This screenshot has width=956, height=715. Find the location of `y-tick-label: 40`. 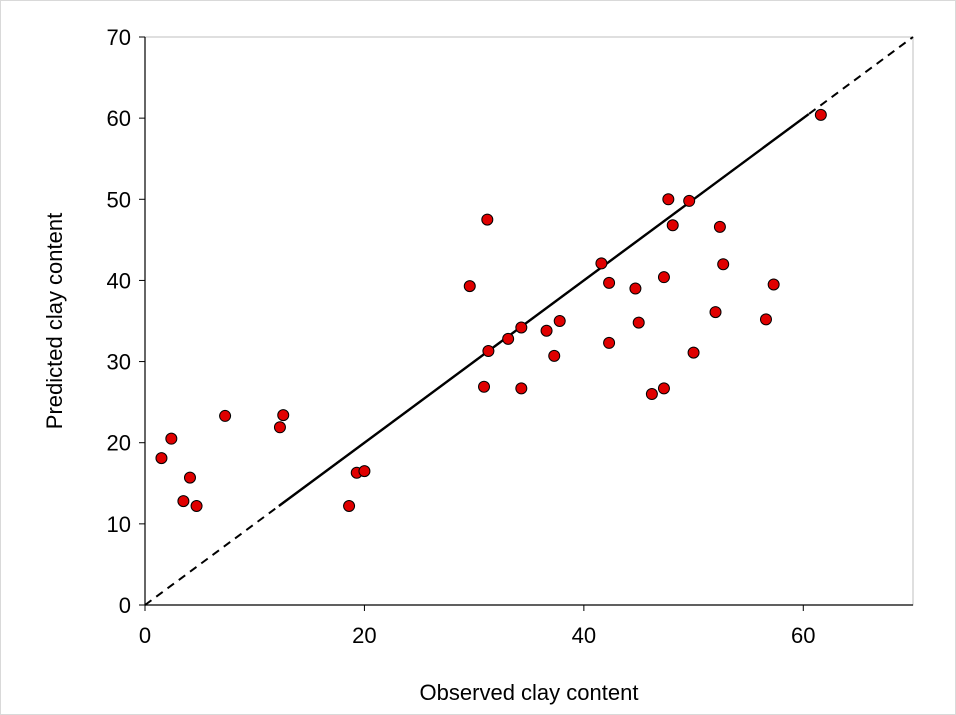

y-tick-label: 40 is located at coordinates (119, 280).